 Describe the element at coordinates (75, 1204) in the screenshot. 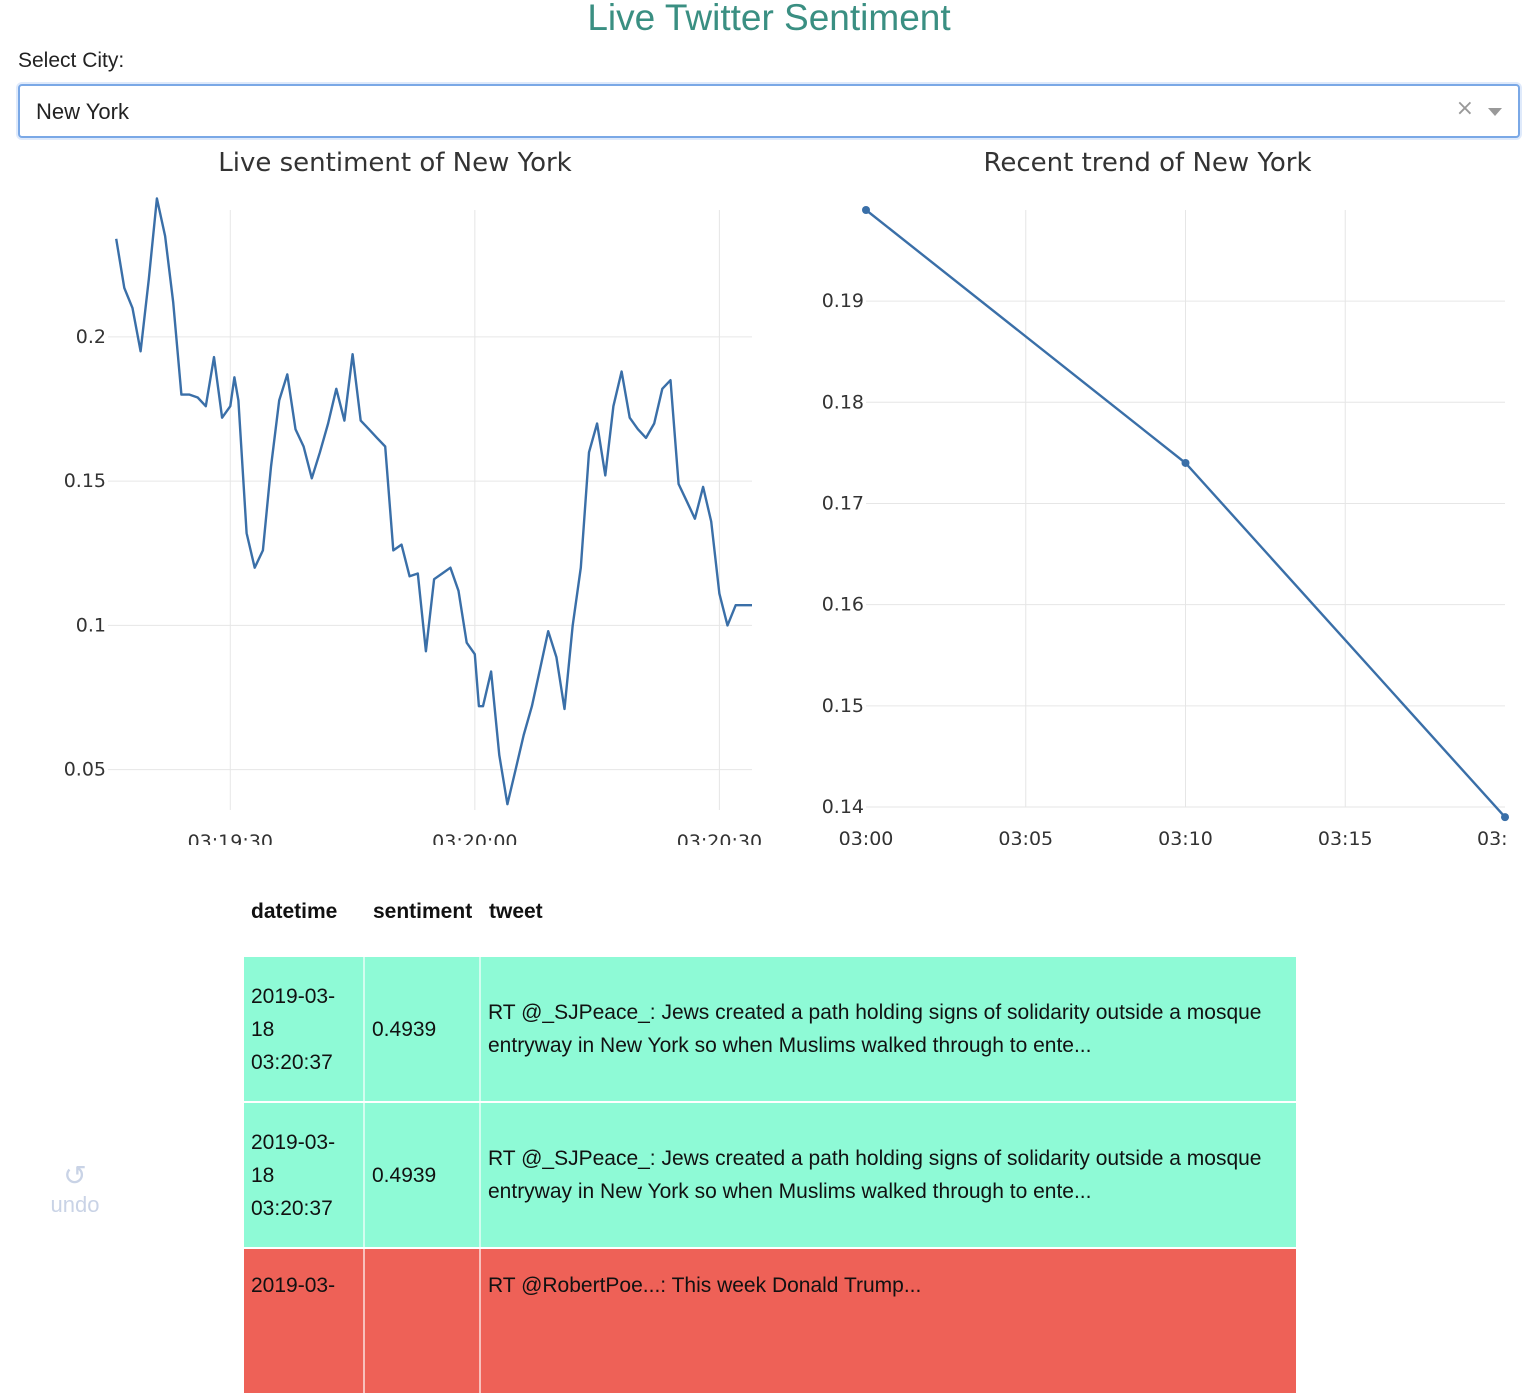

I see `undo-label: undo` at that location.